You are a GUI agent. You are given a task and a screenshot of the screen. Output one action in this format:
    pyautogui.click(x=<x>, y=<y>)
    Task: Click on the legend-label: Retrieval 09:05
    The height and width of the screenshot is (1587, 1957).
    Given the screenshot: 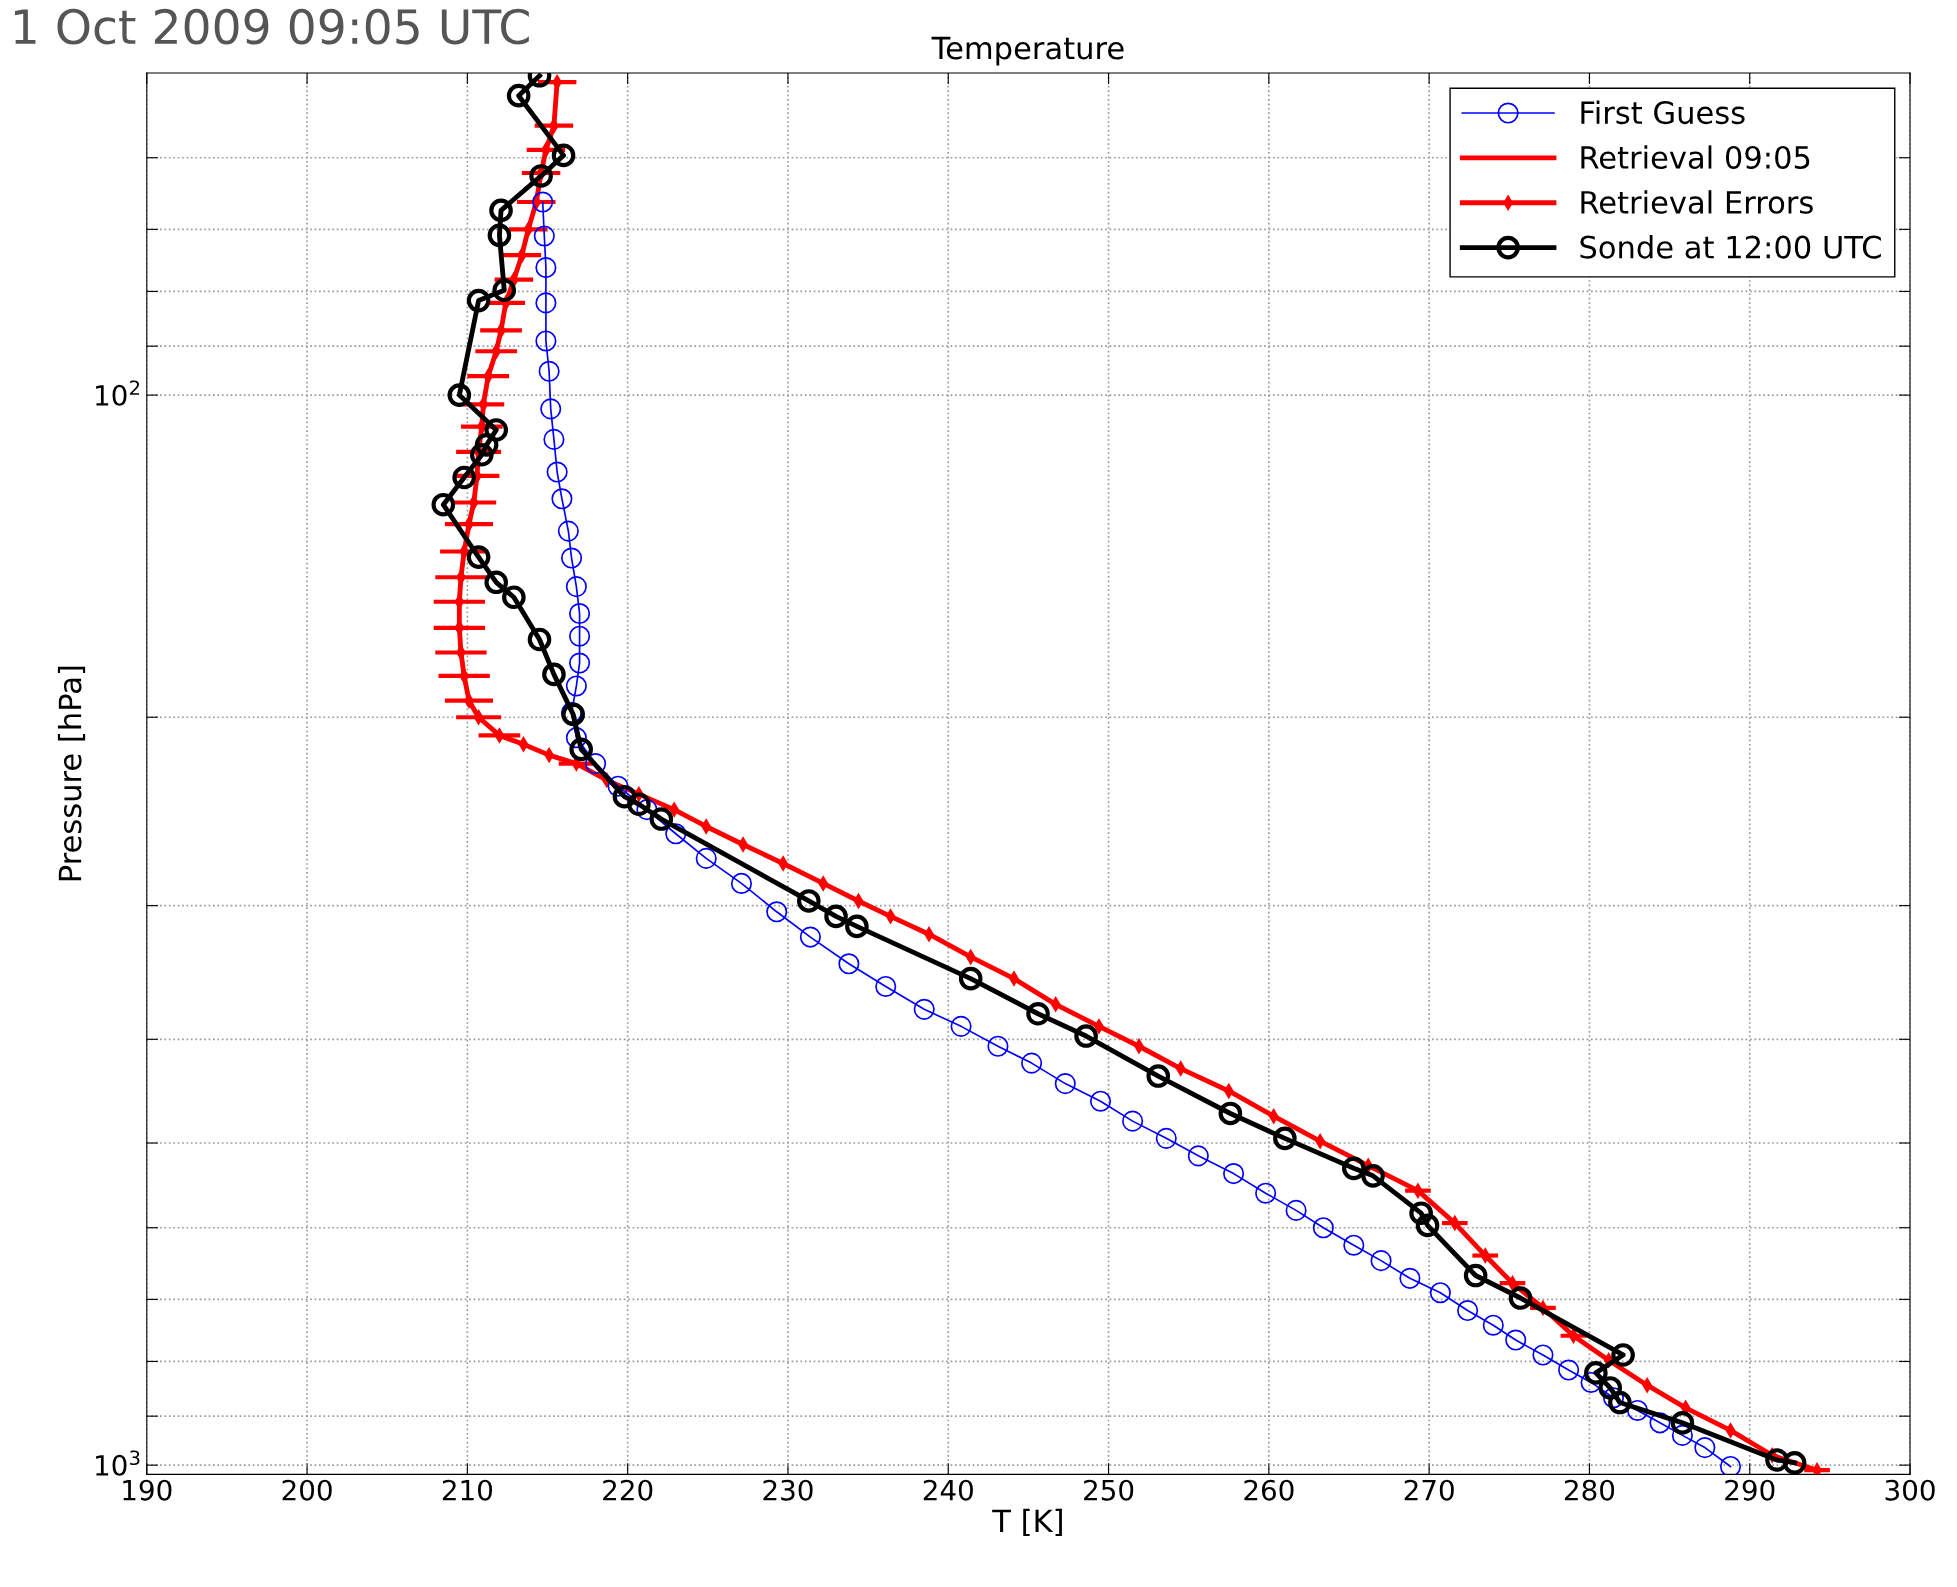 What is the action you would take?
    pyautogui.click(x=1695, y=157)
    